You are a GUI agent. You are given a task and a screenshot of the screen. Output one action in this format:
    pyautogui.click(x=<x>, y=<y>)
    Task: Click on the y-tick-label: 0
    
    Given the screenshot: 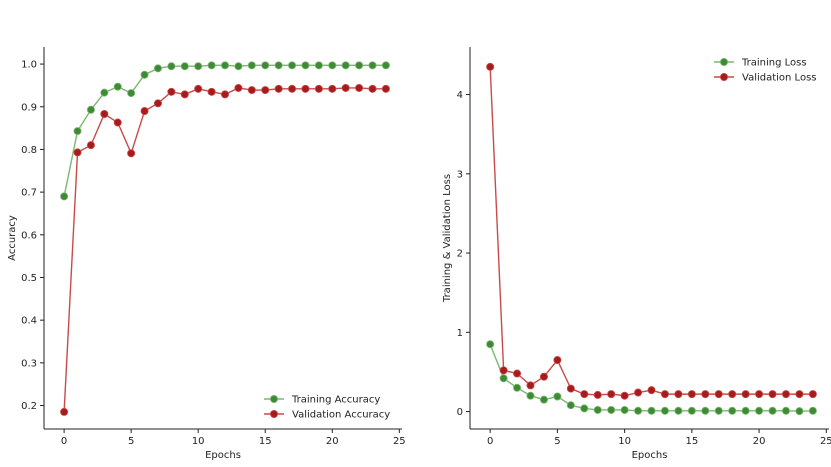 What is the action you would take?
    pyautogui.click(x=460, y=412)
    